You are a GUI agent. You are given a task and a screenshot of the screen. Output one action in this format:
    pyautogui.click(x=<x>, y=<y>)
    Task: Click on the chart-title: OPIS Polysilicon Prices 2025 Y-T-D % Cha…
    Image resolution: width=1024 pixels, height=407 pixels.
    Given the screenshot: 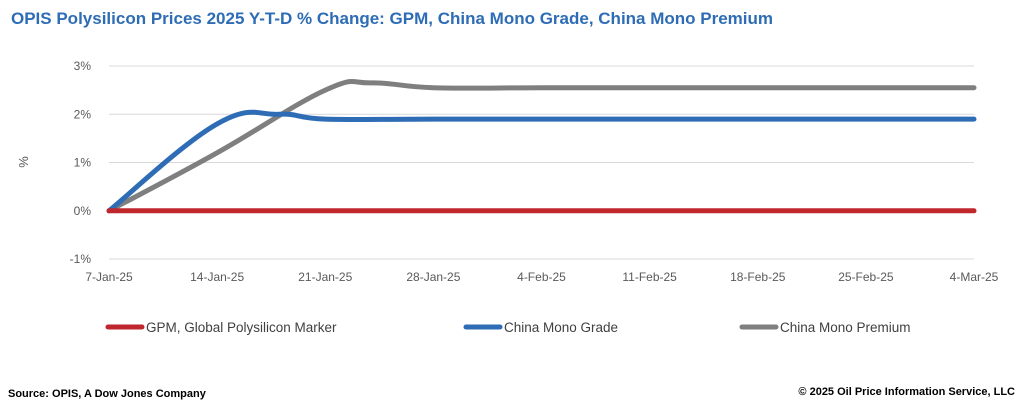 What is the action you would take?
    pyautogui.click(x=392, y=18)
    